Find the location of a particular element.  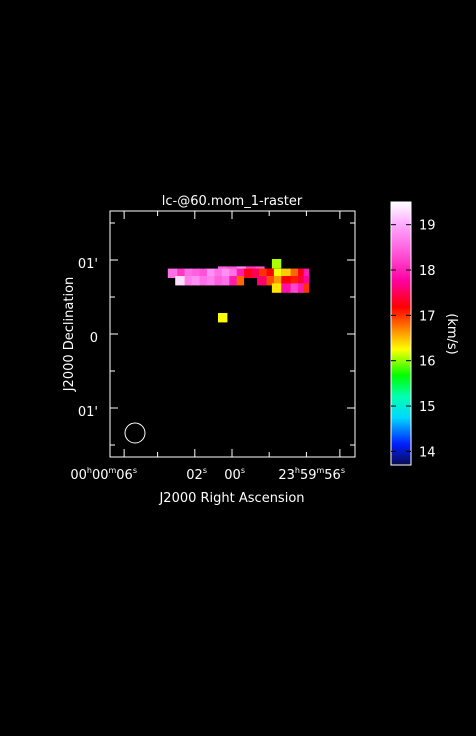

chart-title: lc-@60.mom_1-raster is located at coordinates (232, 201).